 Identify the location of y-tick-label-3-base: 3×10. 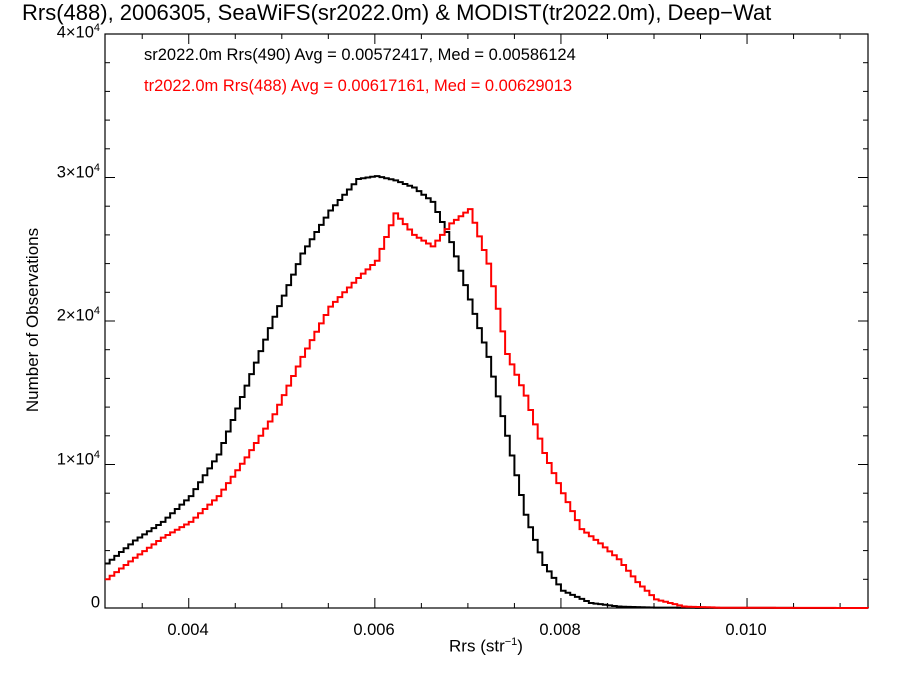
(75, 172).